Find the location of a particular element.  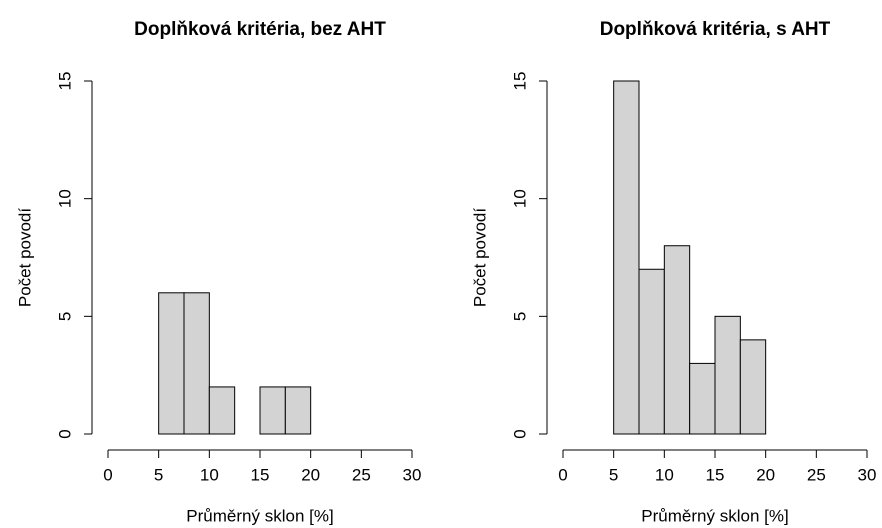

chart-title: Doplňková kritéria, bez AHT is located at coordinates (260, 29).